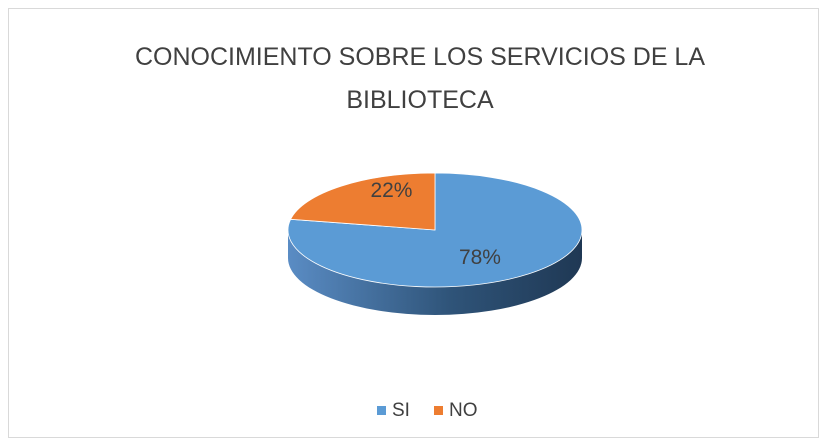 This screenshot has width=829, height=448. What do you see at coordinates (435, 272) in the screenshot?
I see `pie-side` at bounding box center [435, 272].